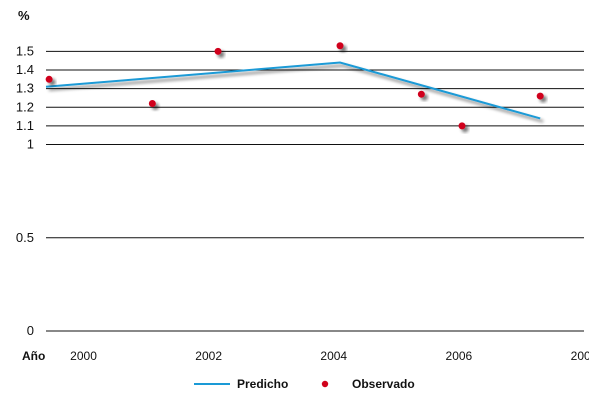  Describe the element at coordinates (580, 356) in the screenshot. I see `x-tick-label: 2008` at that location.